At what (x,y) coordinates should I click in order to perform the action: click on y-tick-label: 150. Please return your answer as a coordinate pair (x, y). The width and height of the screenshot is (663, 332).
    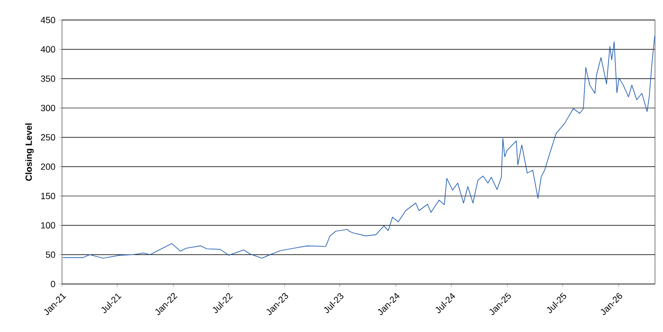
    Looking at the image, I should click on (48, 196).